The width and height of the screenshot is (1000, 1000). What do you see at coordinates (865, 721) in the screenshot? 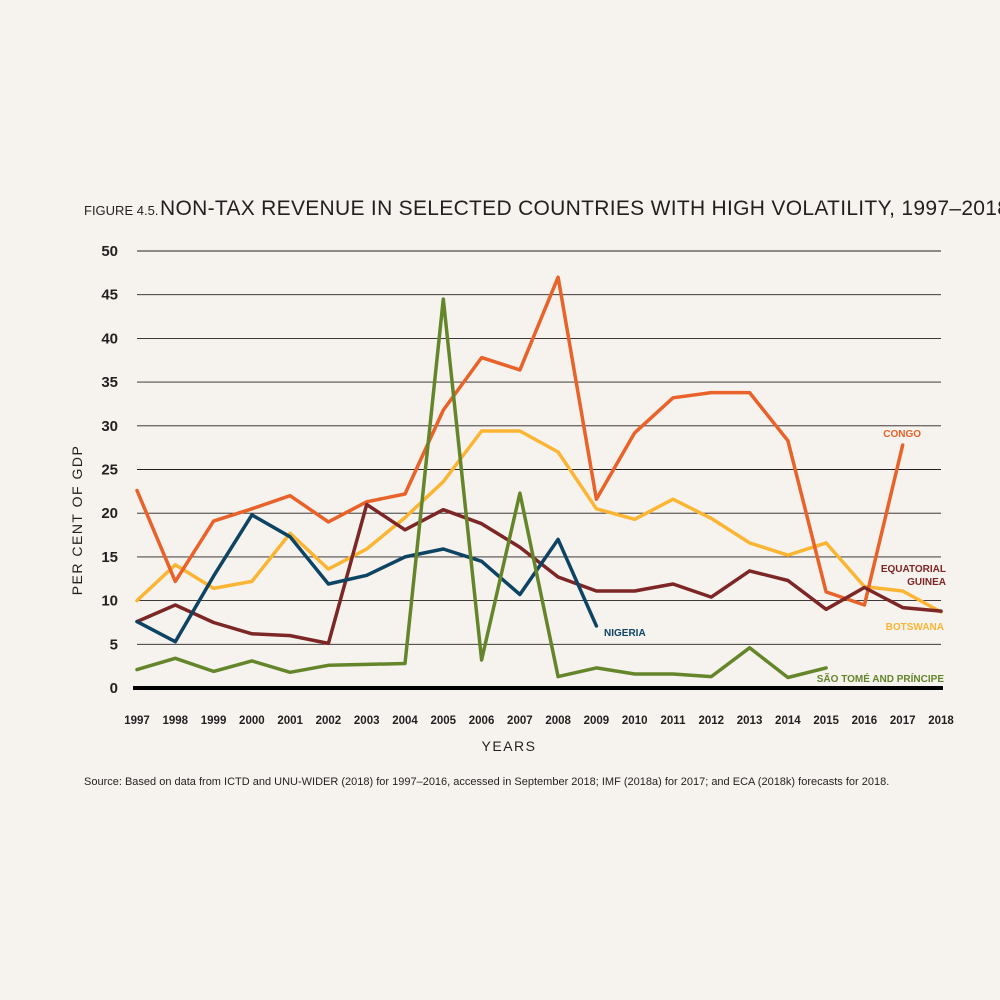
I see `x-tick-label: 2016` at bounding box center [865, 721].